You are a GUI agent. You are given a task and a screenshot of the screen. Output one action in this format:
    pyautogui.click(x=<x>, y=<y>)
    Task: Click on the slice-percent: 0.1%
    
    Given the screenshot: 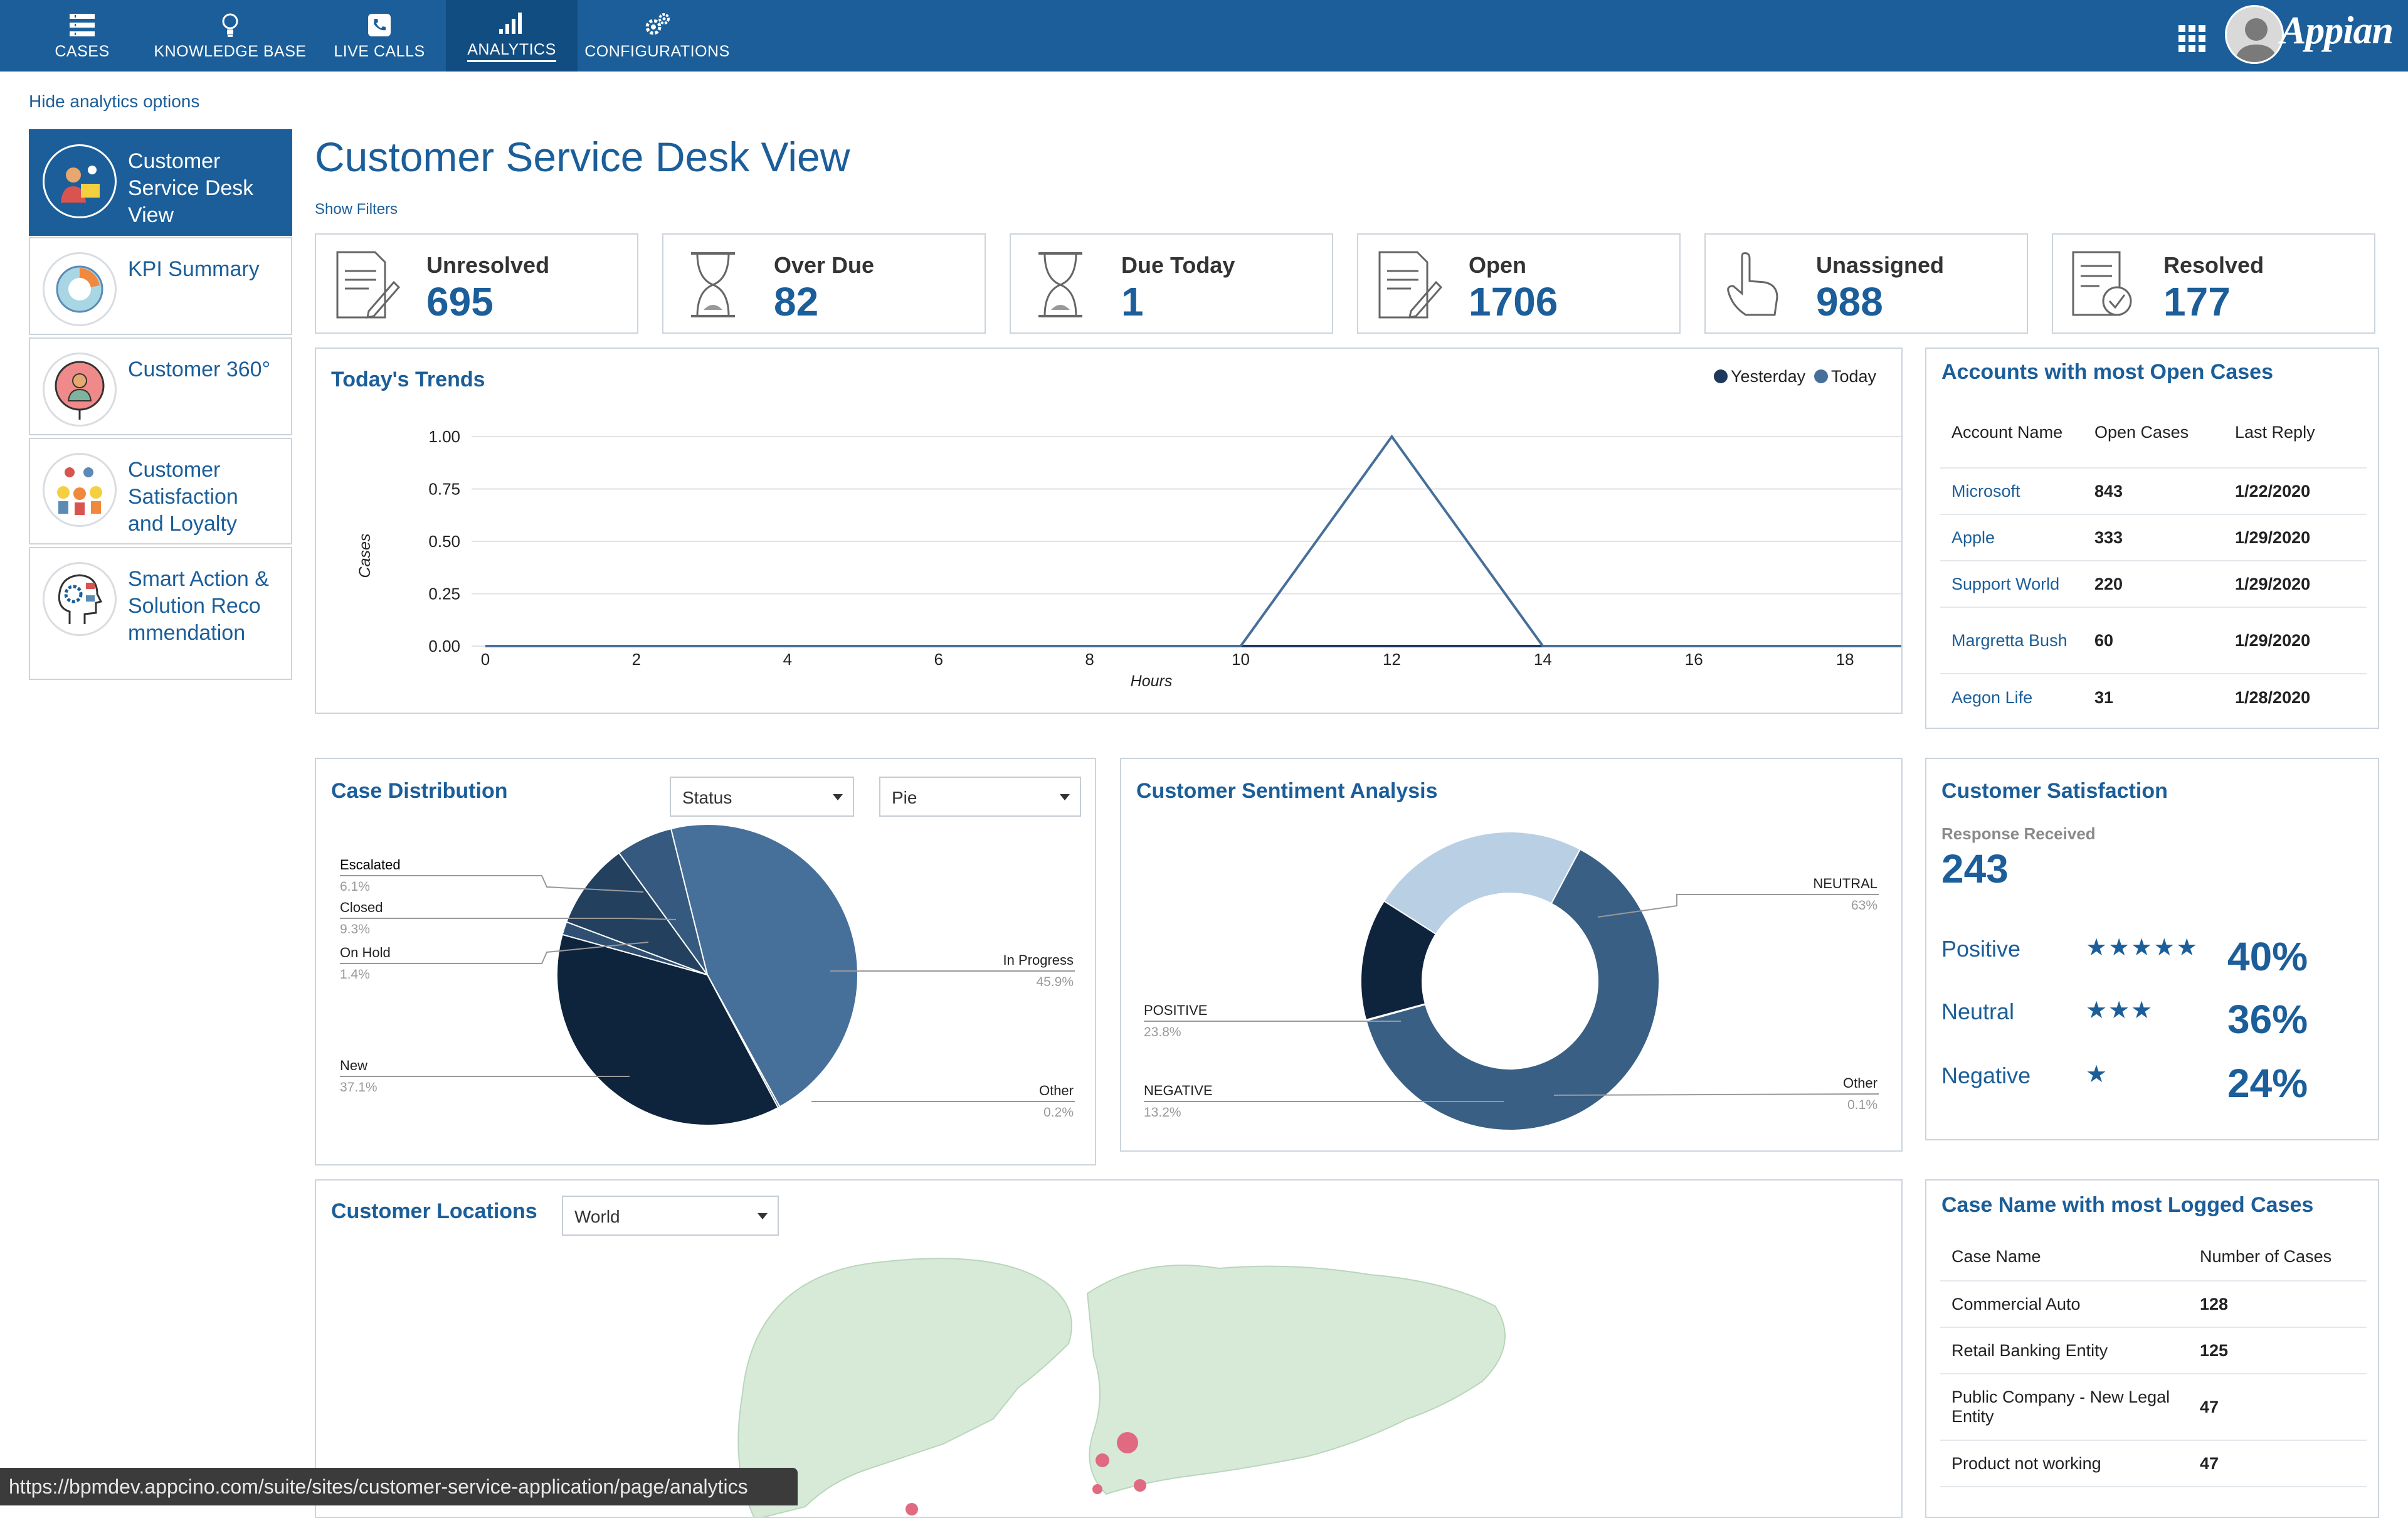 What is the action you would take?
    pyautogui.click(x=1862, y=1105)
    